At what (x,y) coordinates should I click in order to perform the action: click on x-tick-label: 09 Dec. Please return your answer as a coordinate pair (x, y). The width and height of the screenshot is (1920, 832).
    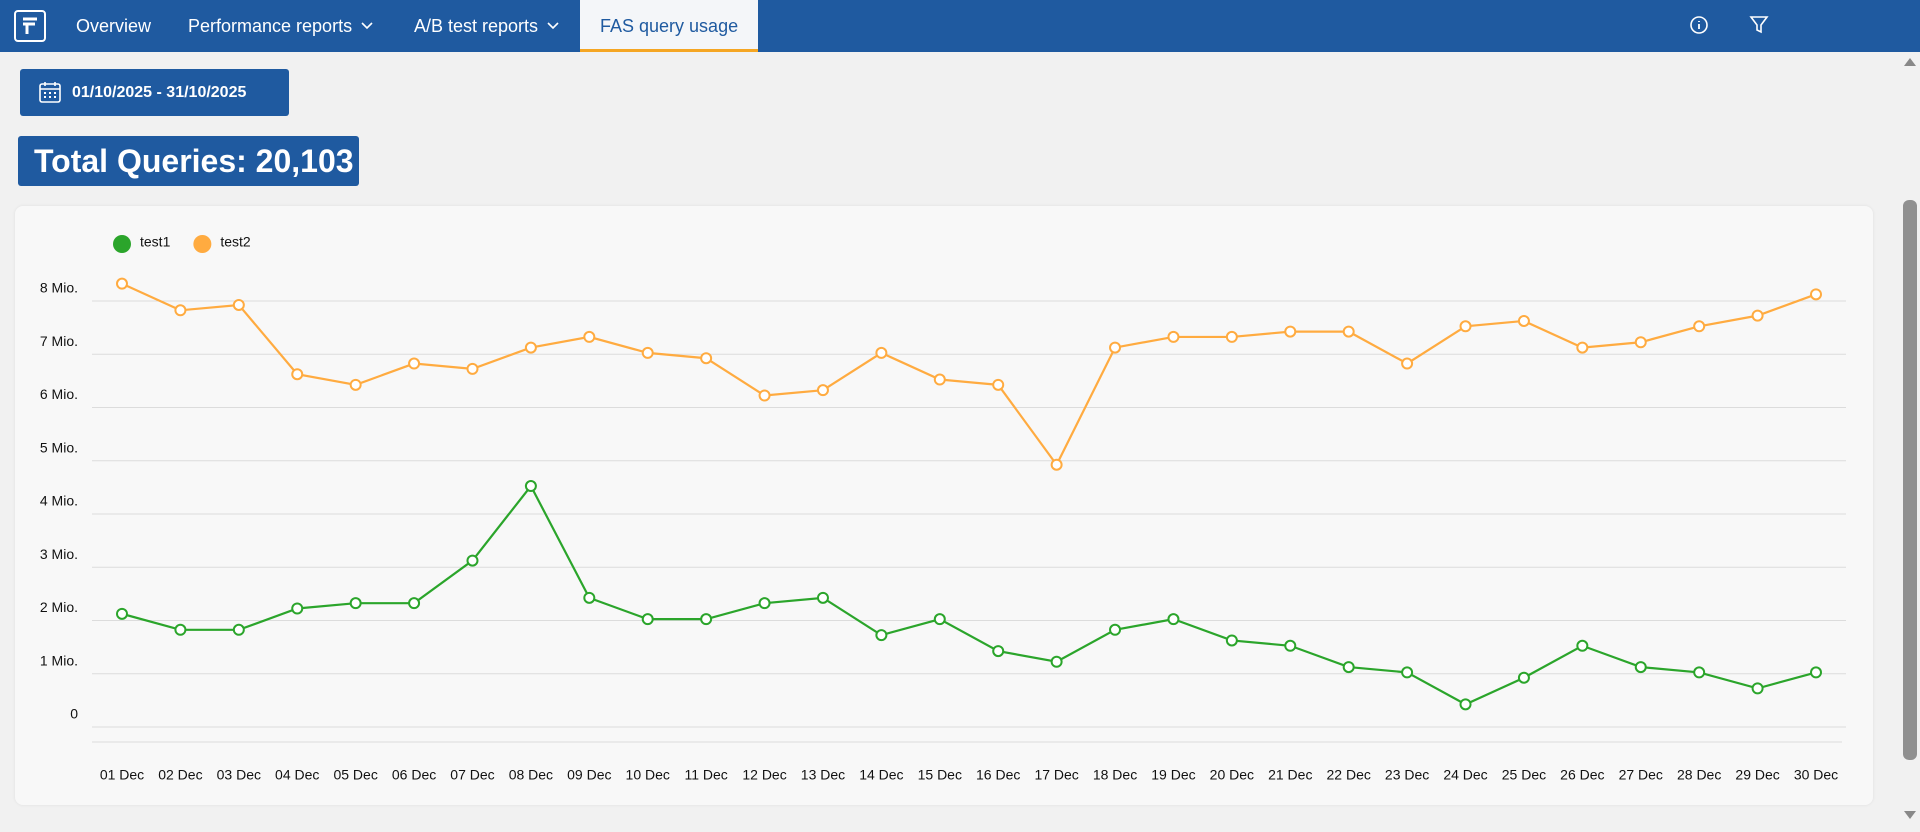
    Looking at the image, I should click on (589, 775).